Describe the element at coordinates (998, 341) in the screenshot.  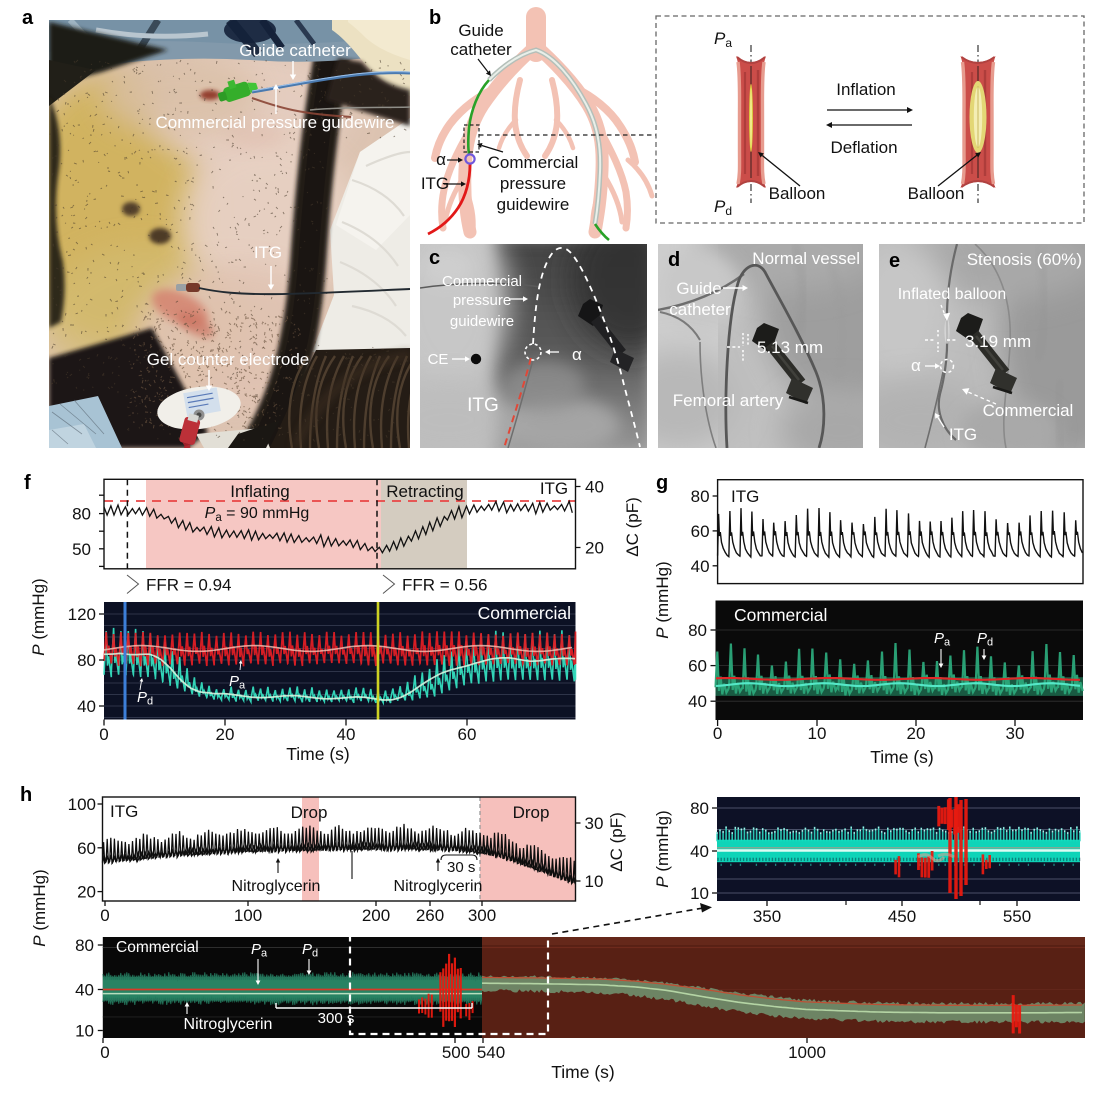
I see `svg-text: 3.19 mm` at that location.